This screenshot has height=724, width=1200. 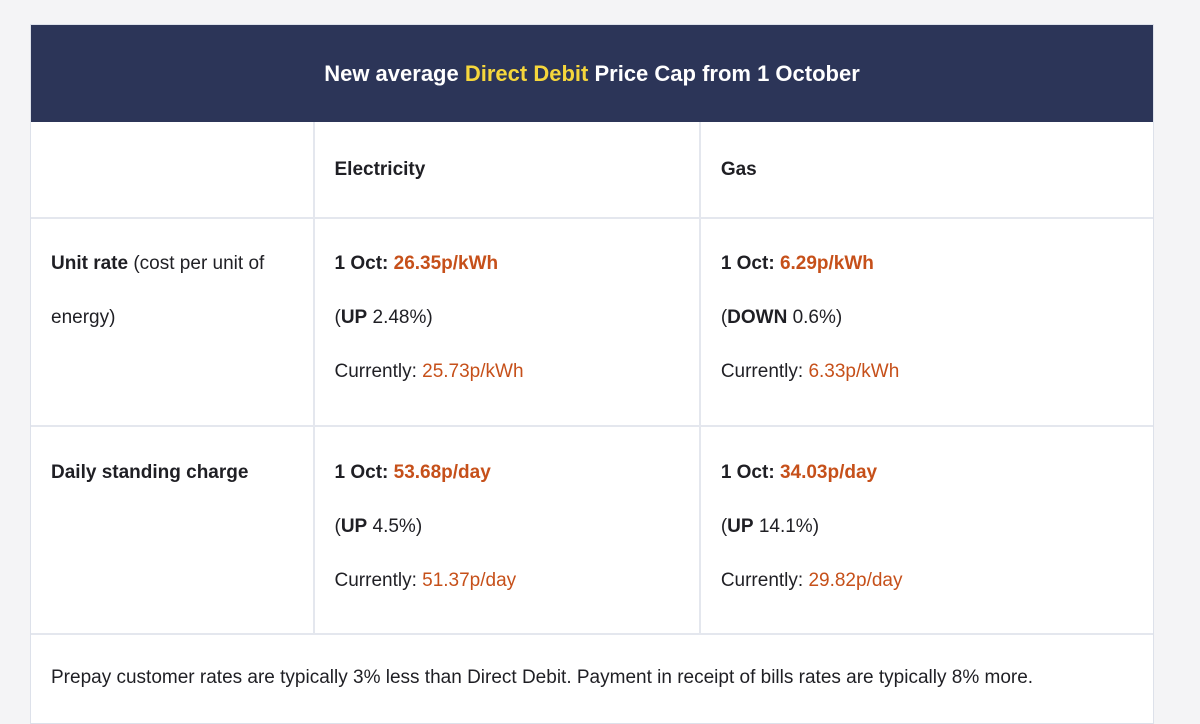 What do you see at coordinates (380, 169) in the screenshot?
I see `electricity-column-label: Electricity` at bounding box center [380, 169].